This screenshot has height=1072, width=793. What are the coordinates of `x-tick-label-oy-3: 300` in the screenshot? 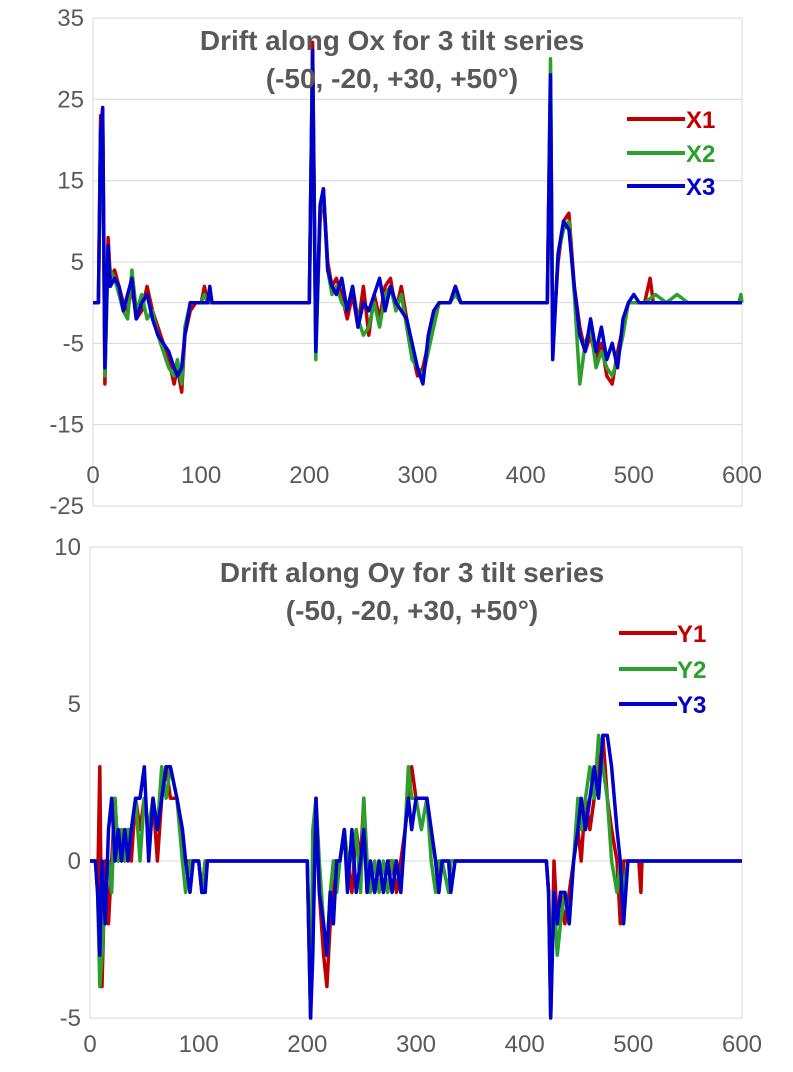 It's located at (416, 1044).